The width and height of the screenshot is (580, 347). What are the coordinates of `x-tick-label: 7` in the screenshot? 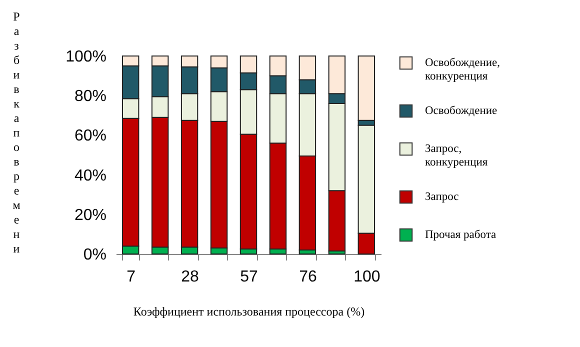 It's located at (131, 277).